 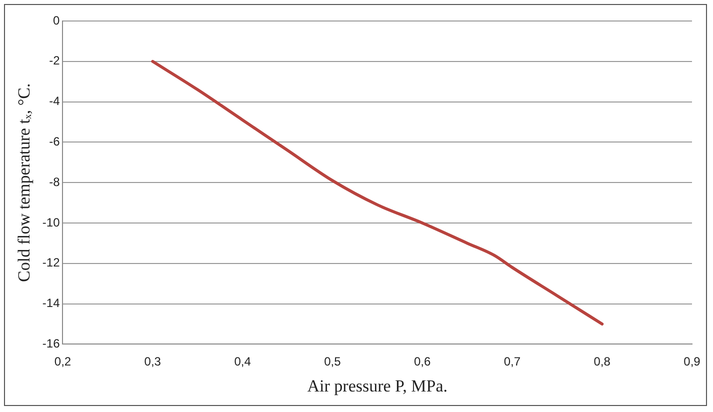 I want to click on y-tick-label: -4, so click(x=54, y=101).